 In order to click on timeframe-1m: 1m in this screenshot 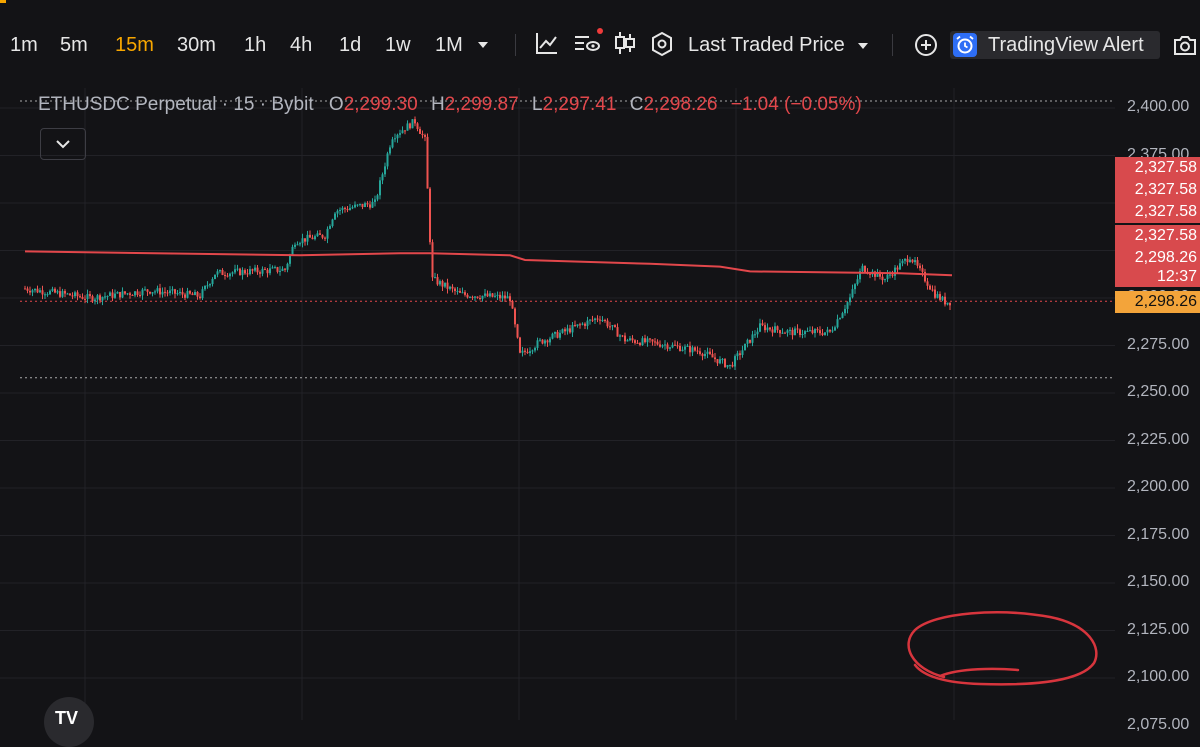, I will do `click(24, 45)`.